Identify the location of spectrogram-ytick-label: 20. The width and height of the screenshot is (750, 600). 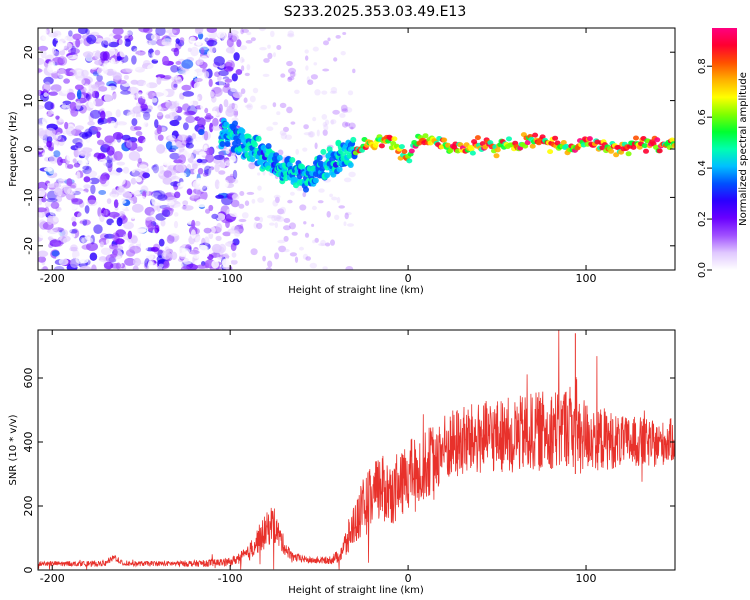
(28, 52).